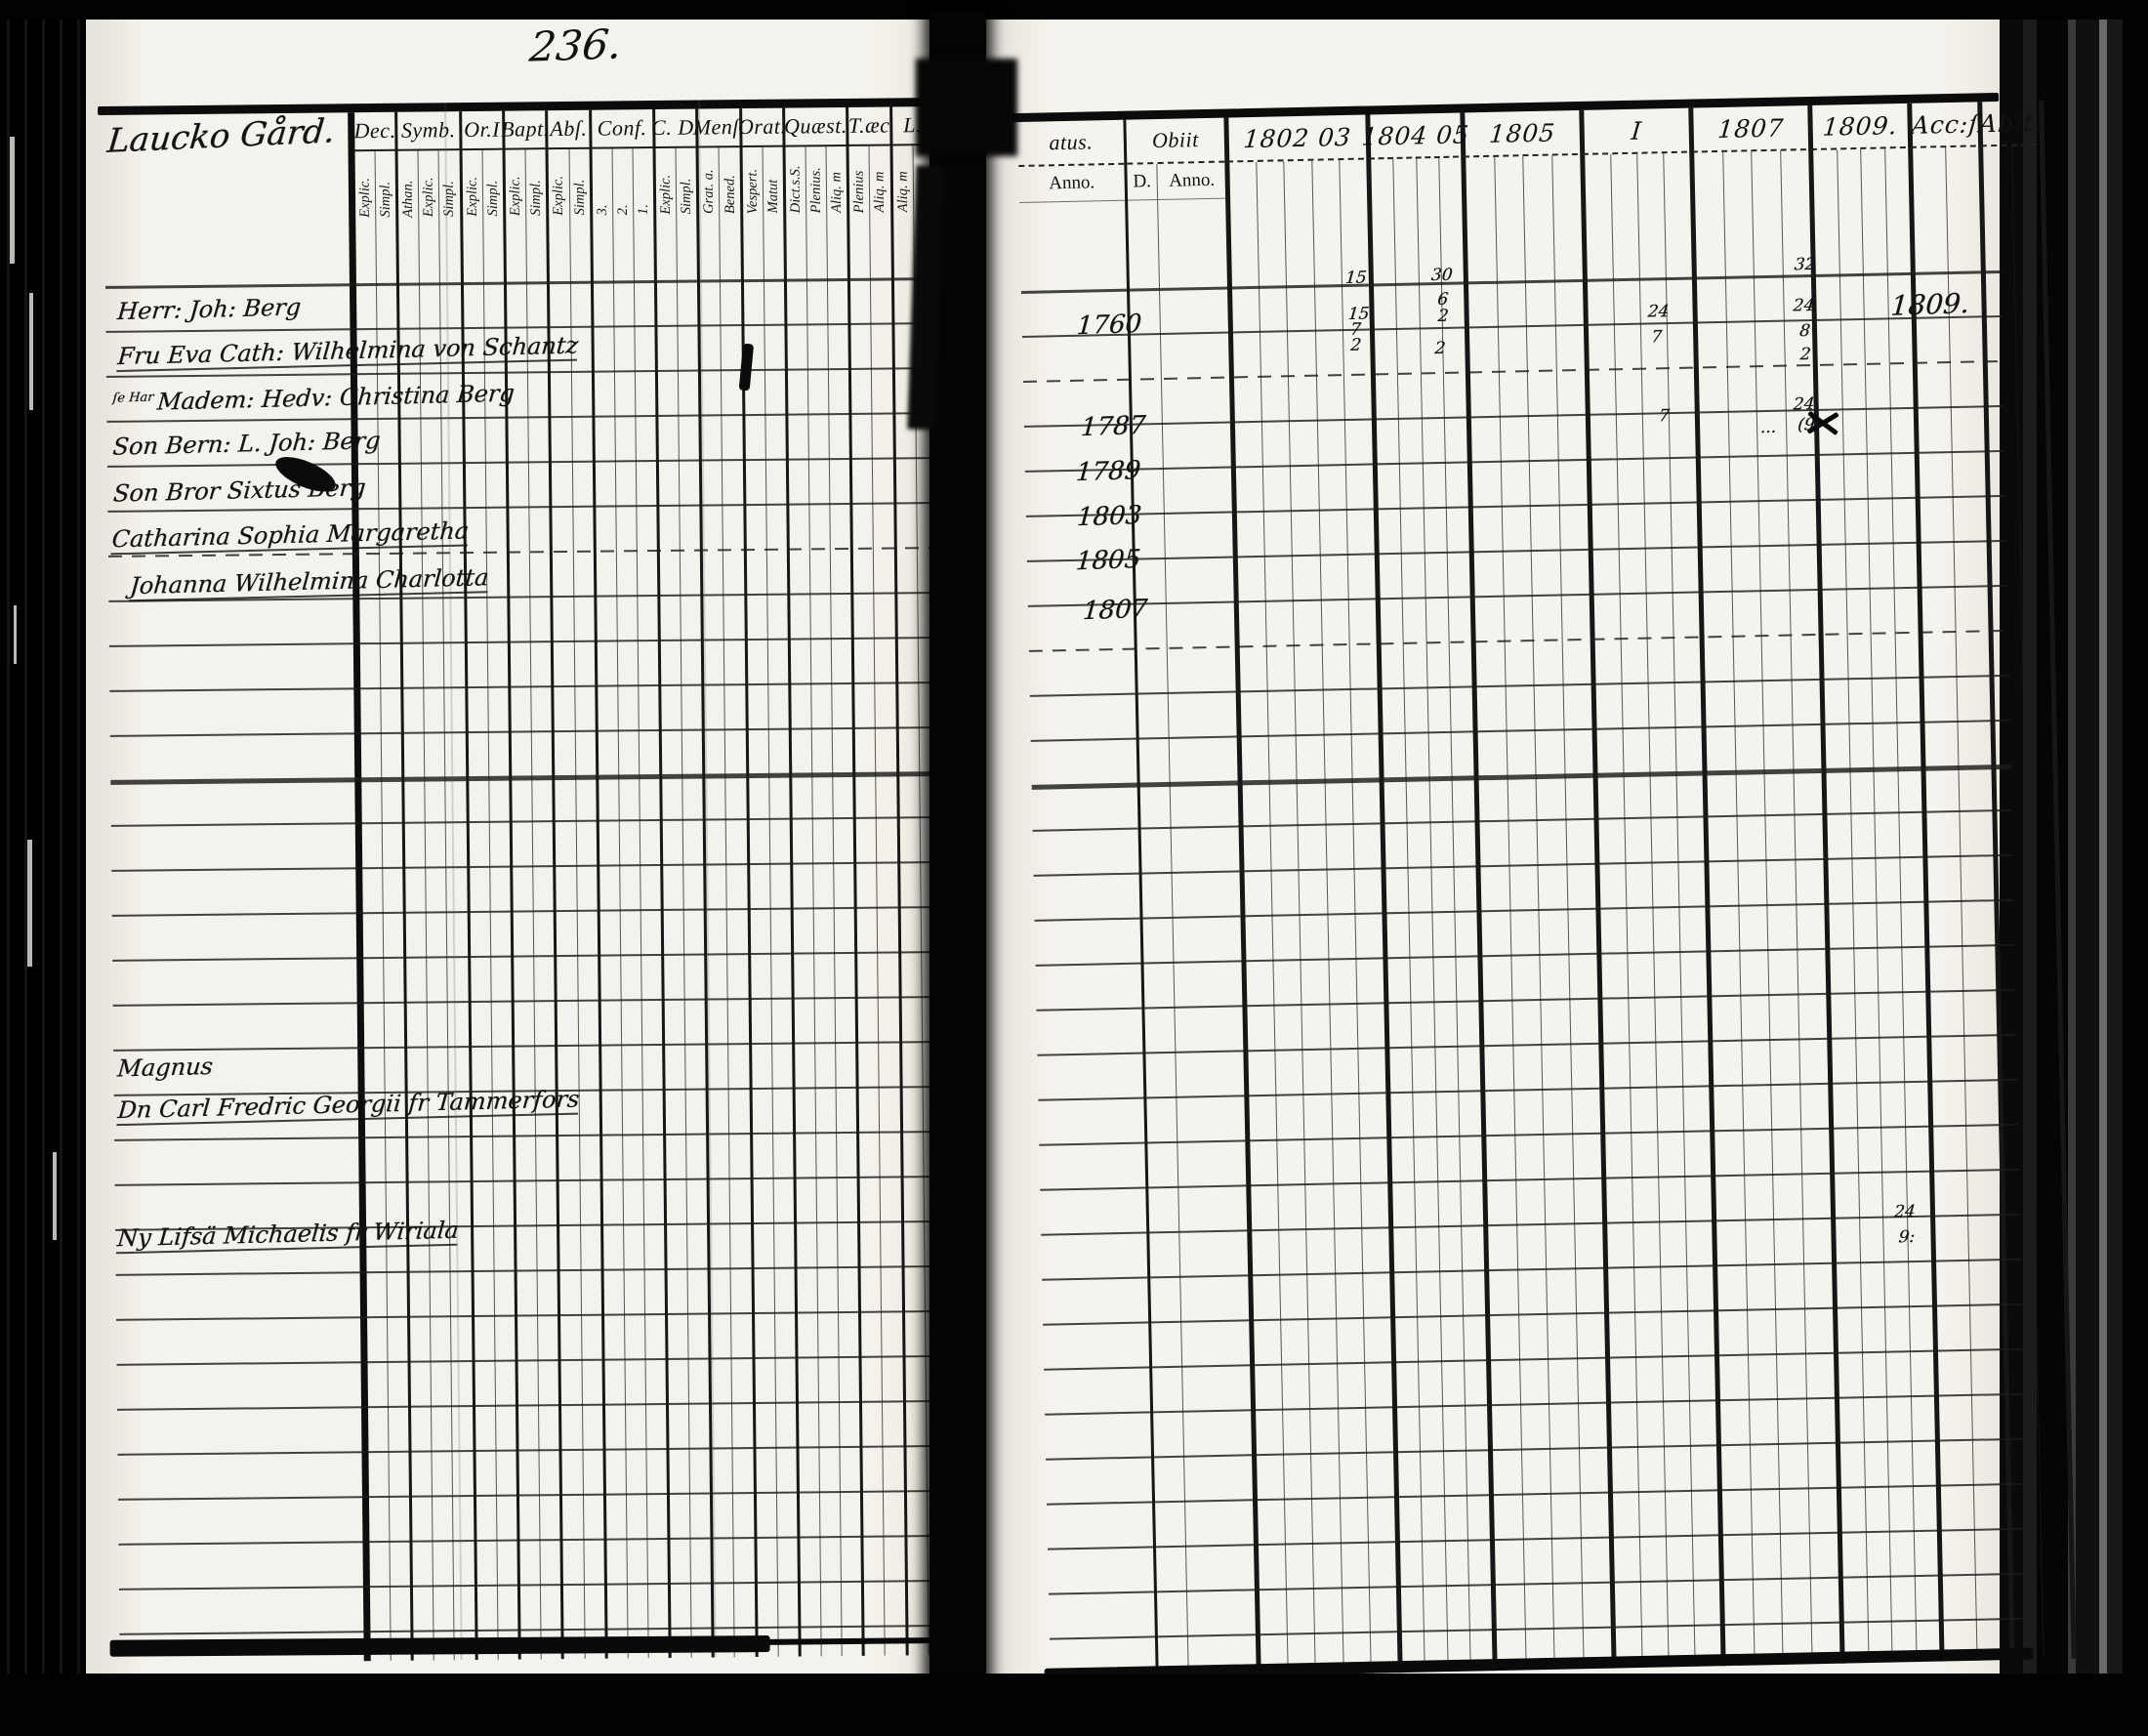 Image resolution: width=2148 pixels, height=1736 pixels. What do you see at coordinates (1113, 426) in the screenshot?
I see `natus-year: 1787` at bounding box center [1113, 426].